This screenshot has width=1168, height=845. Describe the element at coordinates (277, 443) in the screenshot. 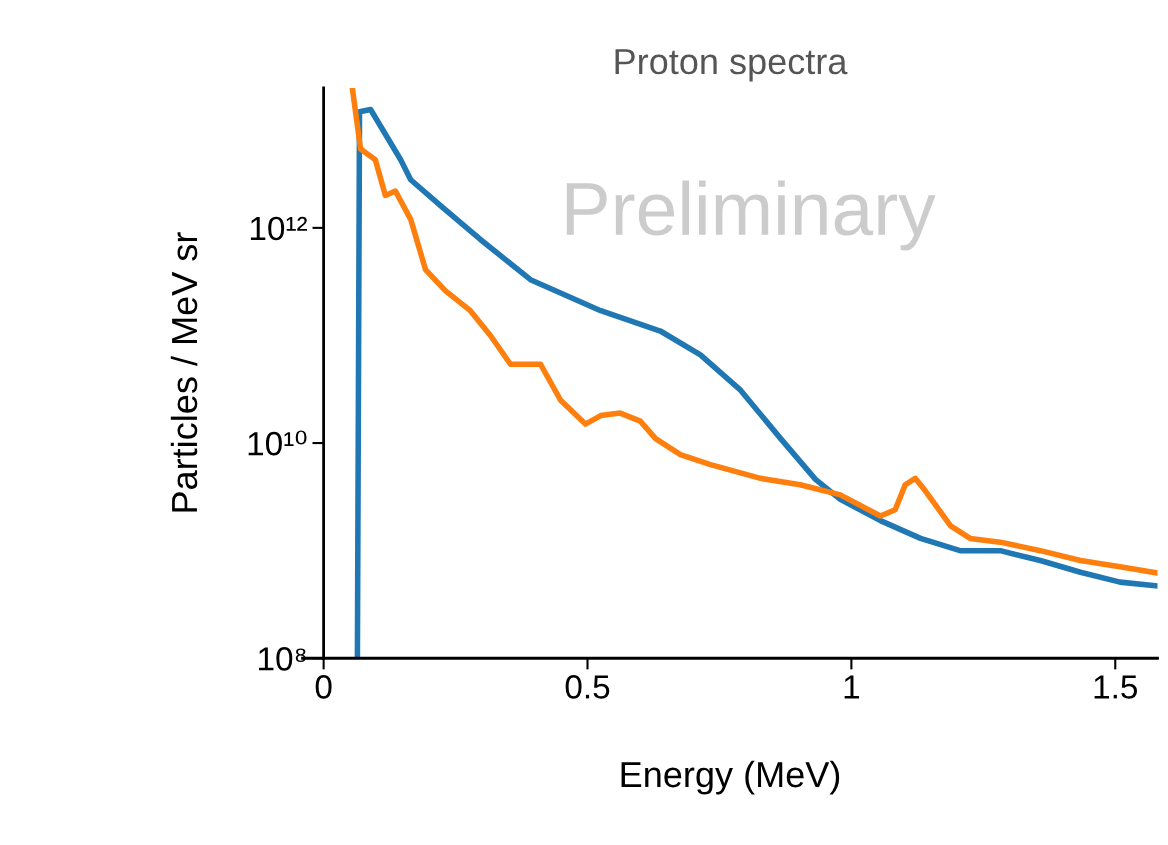

I see `y-tick-label: 10¹⁰` at that location.